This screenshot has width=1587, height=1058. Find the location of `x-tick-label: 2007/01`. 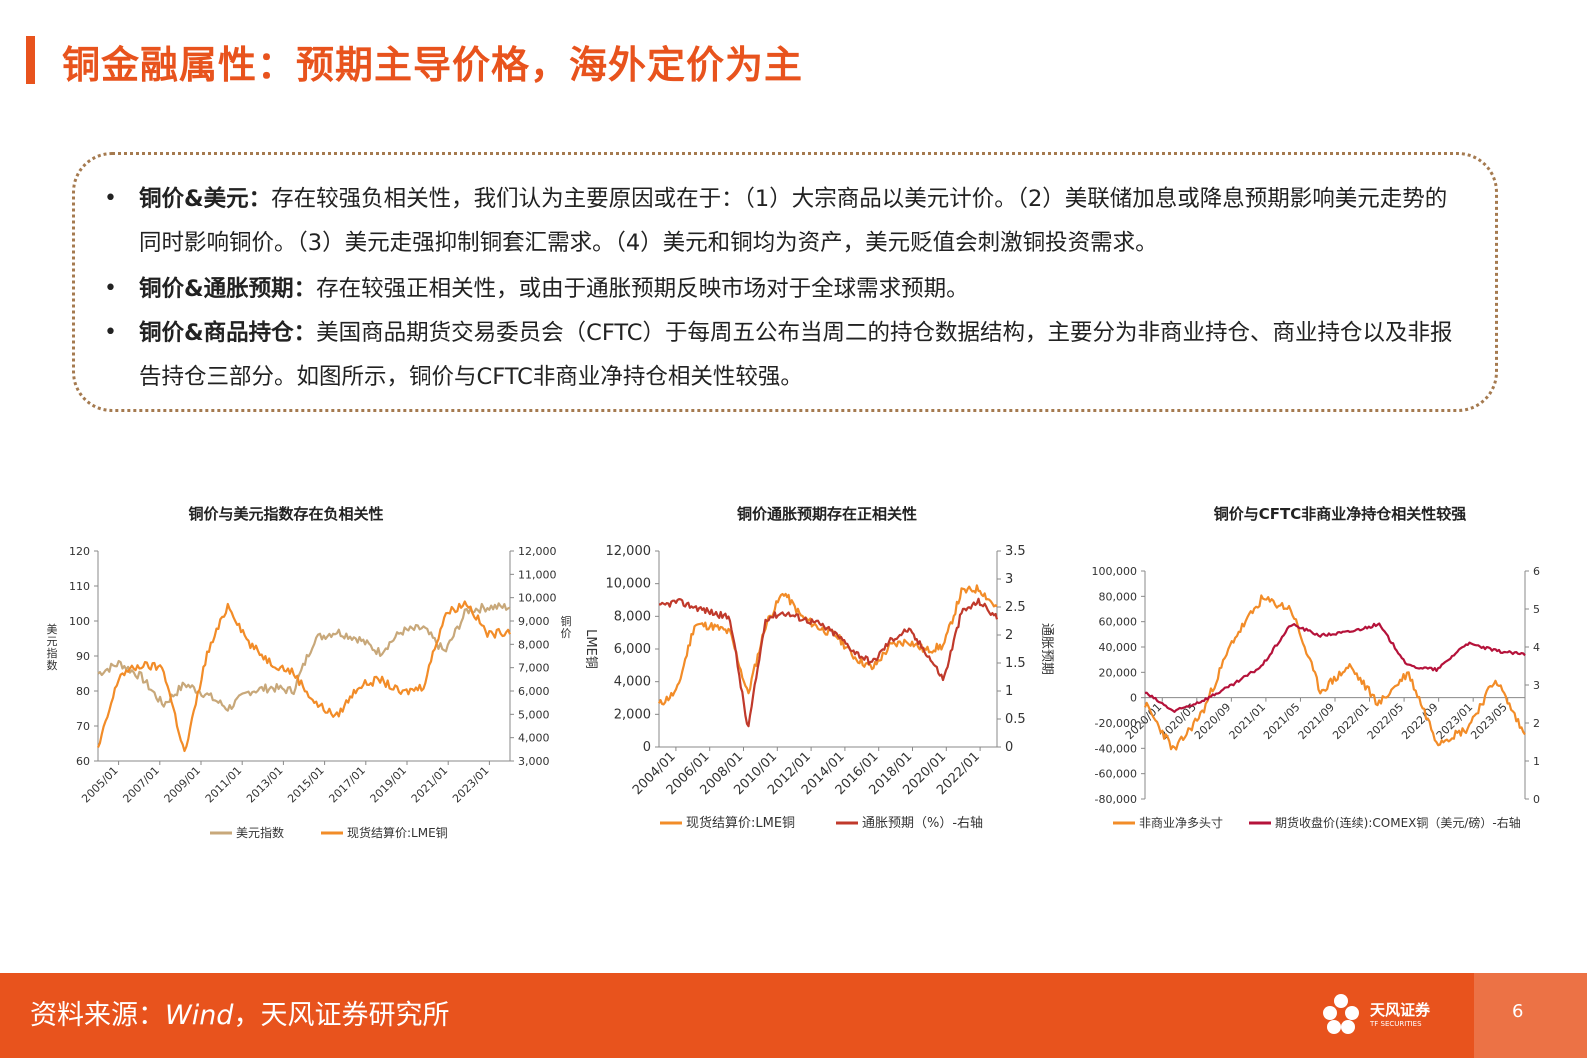

x-tick-label: 2007/01 is located at coordinates (141, 785).